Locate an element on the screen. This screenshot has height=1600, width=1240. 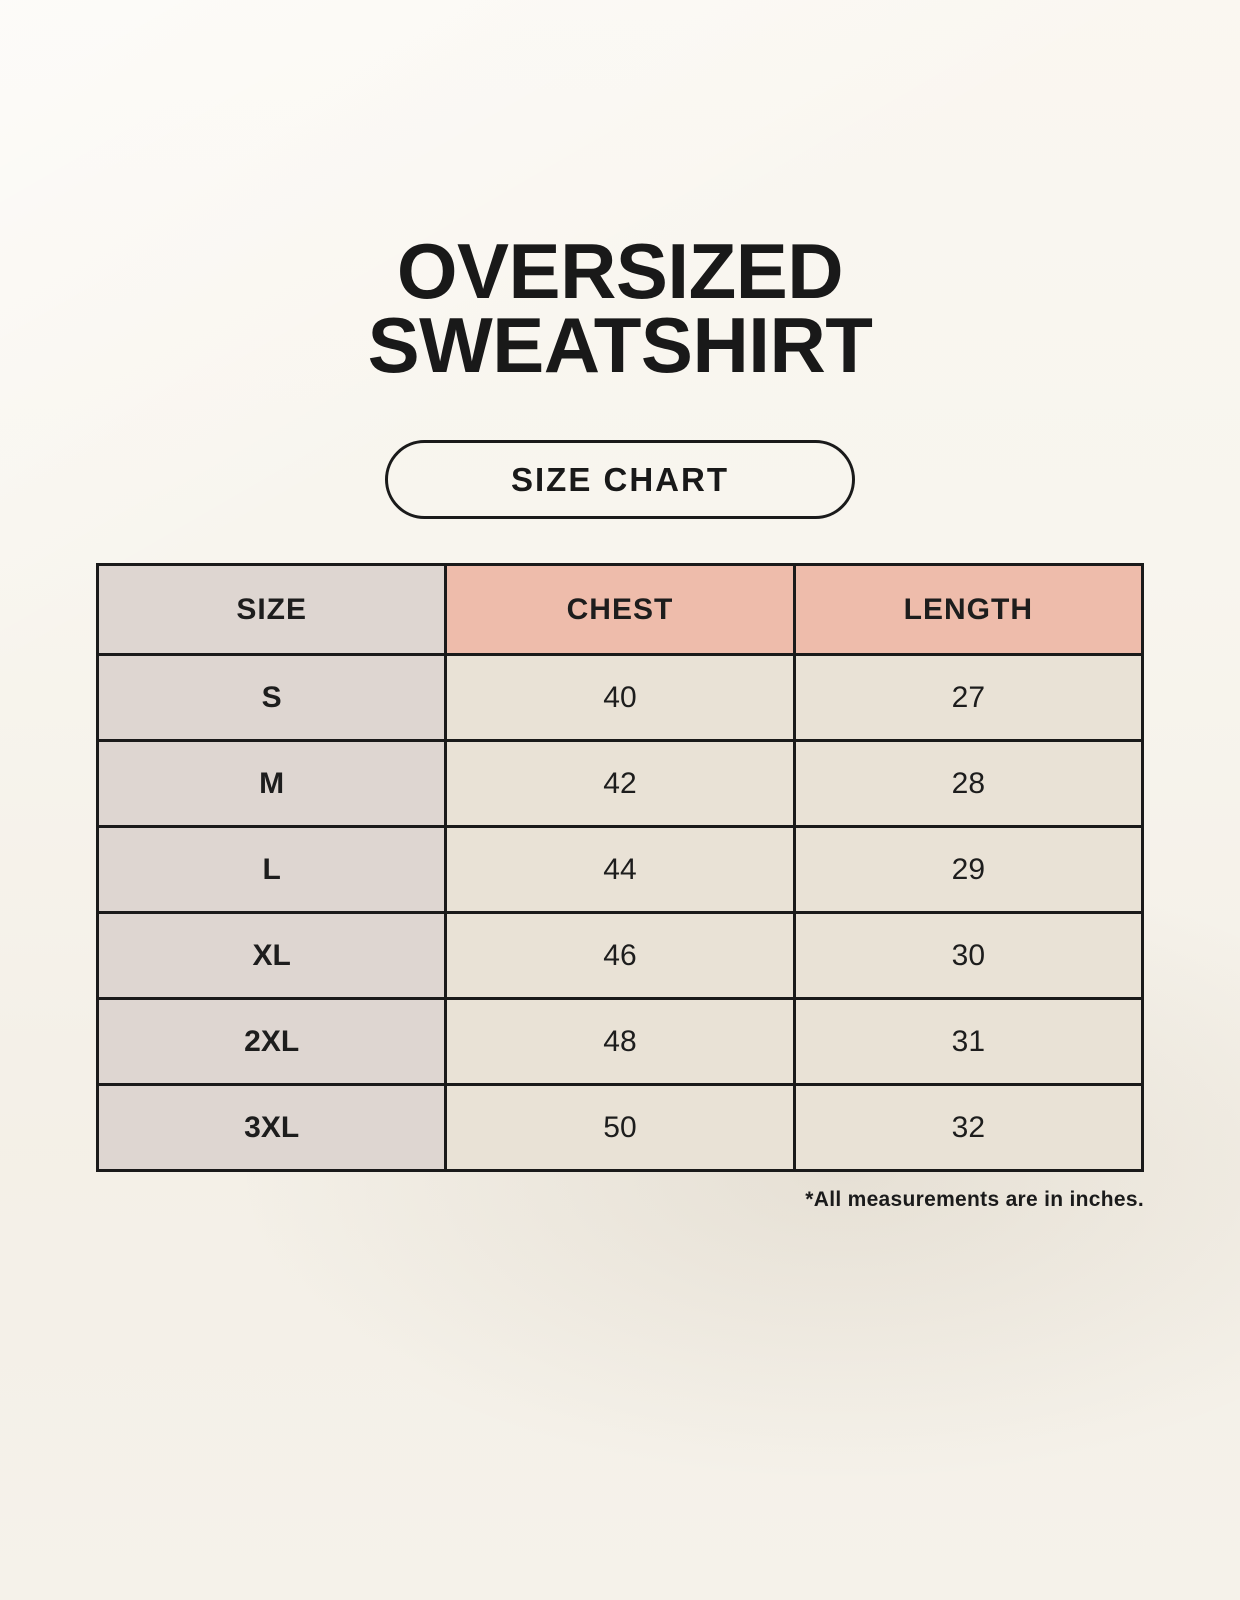
size-row-m: M 42 28 is located at coordinates (620, 784).